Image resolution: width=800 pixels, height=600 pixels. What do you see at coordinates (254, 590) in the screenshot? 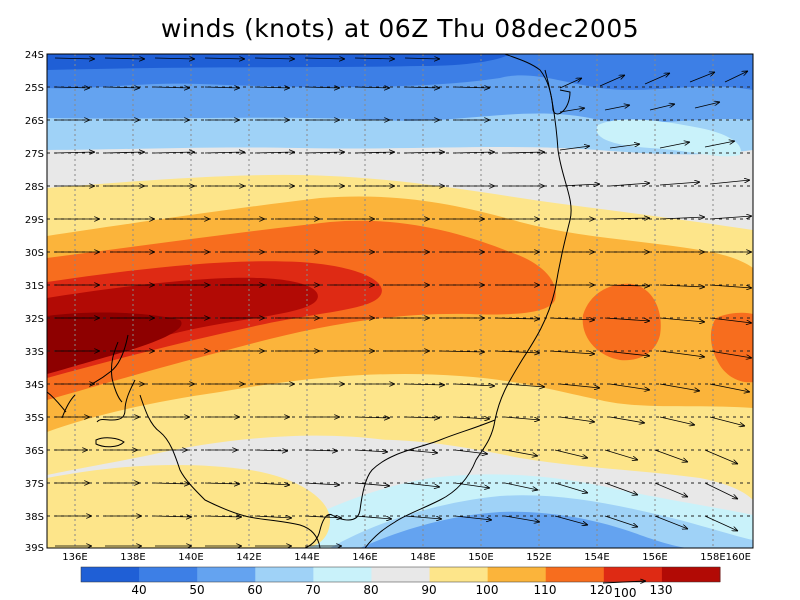
I see `colorbar-label: 60` at bounding box center [254, 590].